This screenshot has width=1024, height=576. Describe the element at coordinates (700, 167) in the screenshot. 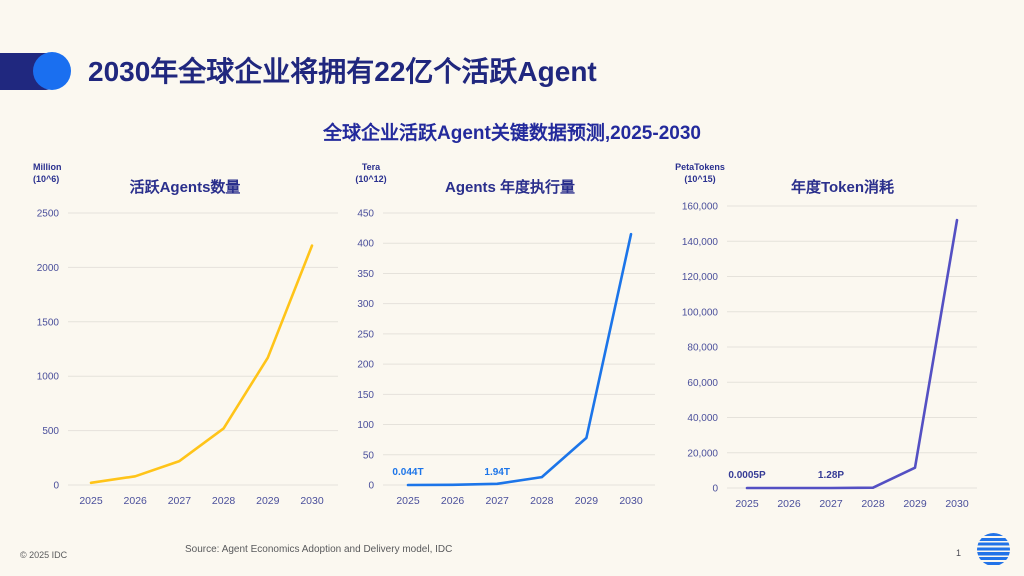

I see `unit-name: PetaTokens` at that location.